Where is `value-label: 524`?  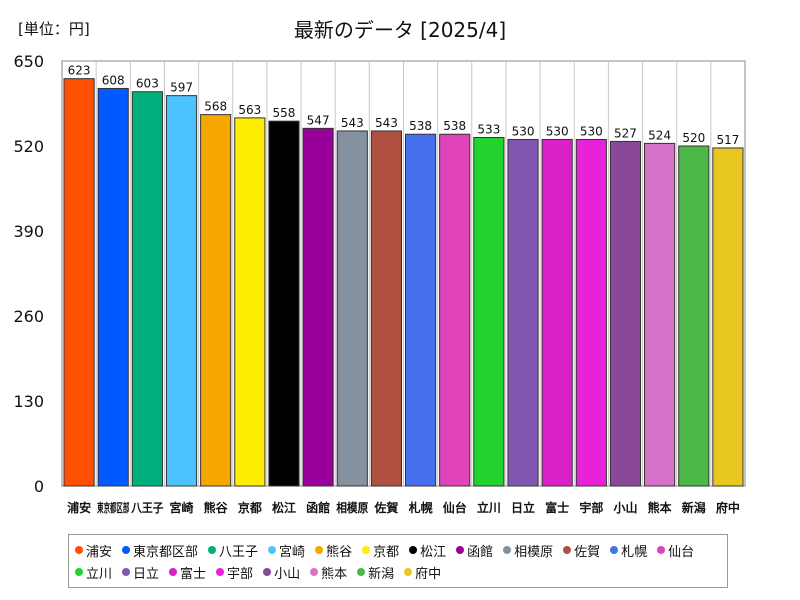
value-label: 524 is located at coordinates (659, 135).